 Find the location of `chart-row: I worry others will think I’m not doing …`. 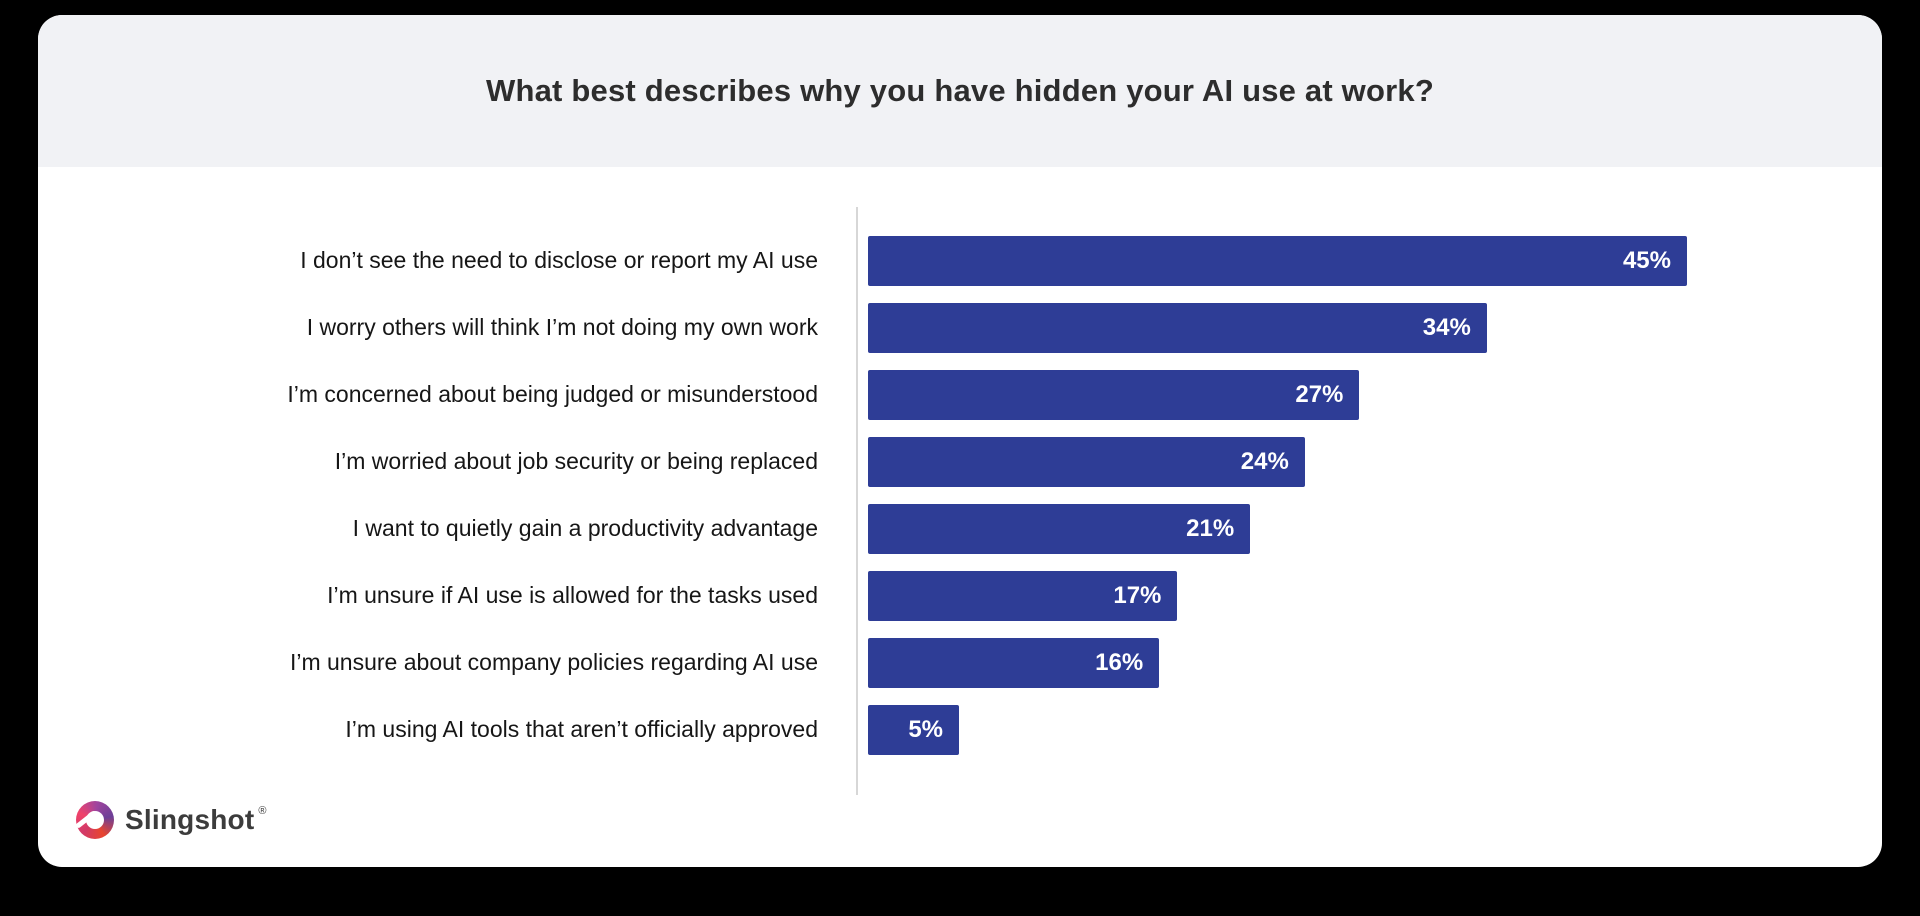

chart-row: I worry others will think I’m not doing … is located at coordinates (960, 328).